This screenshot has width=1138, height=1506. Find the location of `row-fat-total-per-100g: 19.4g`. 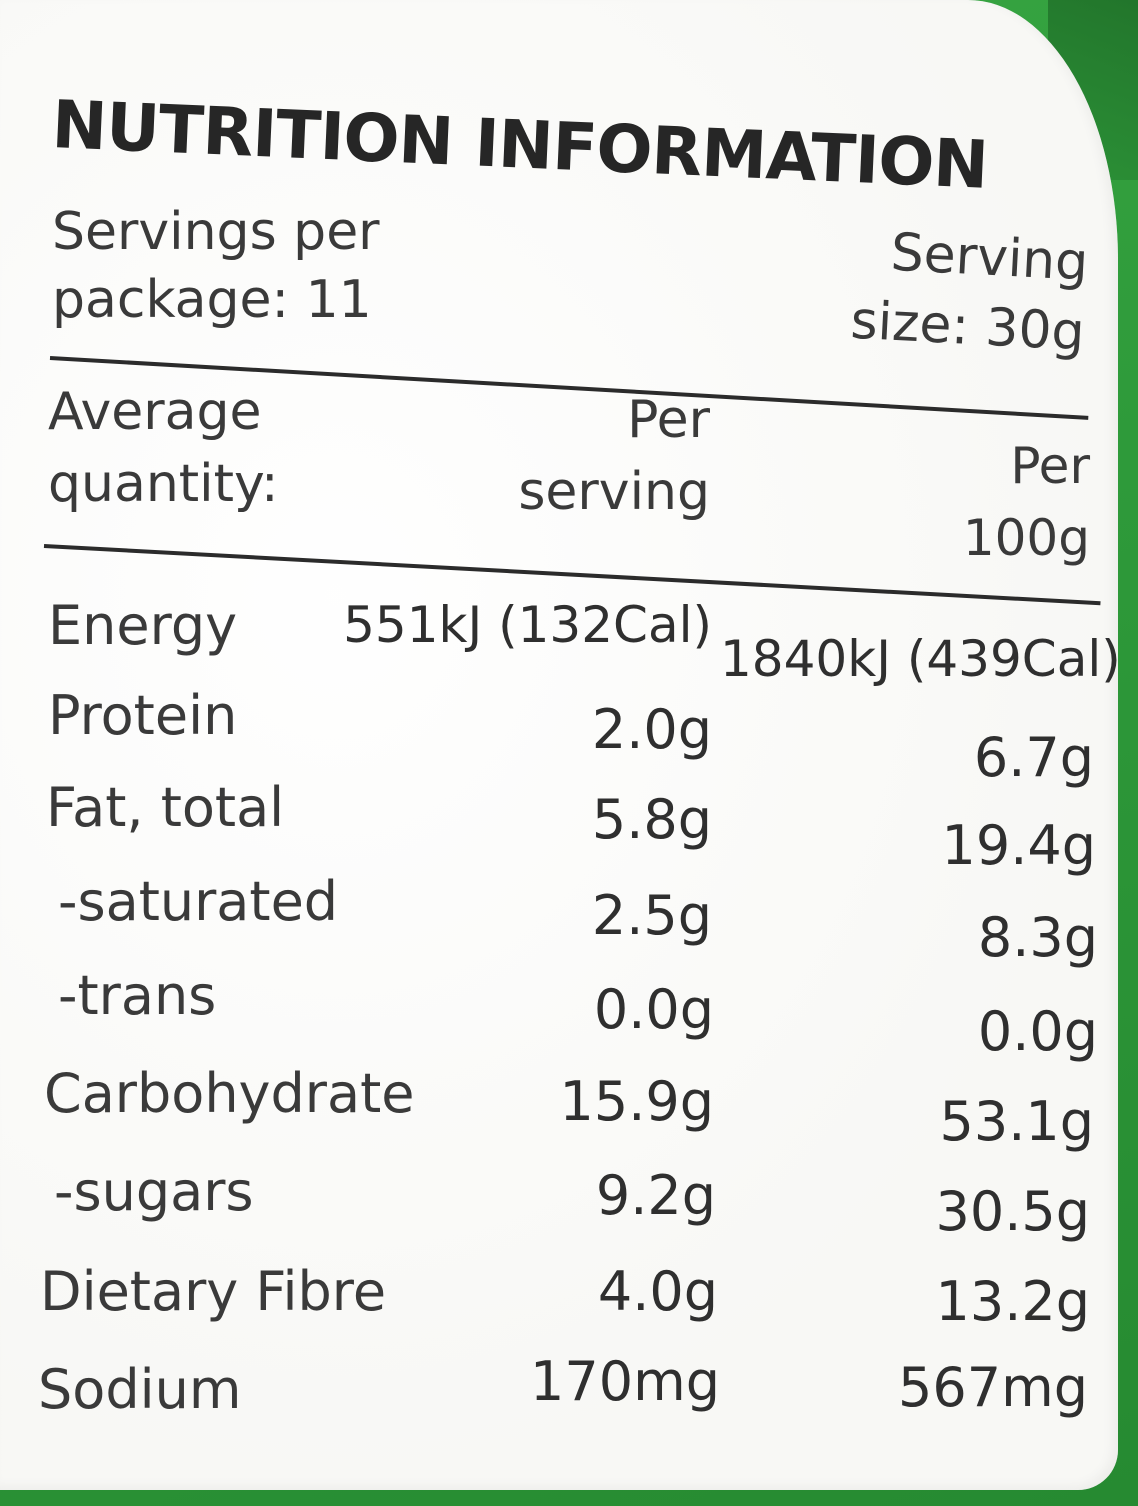

row-fat-total-per-100g: 19.4g is located at coordinates (1018, 845).